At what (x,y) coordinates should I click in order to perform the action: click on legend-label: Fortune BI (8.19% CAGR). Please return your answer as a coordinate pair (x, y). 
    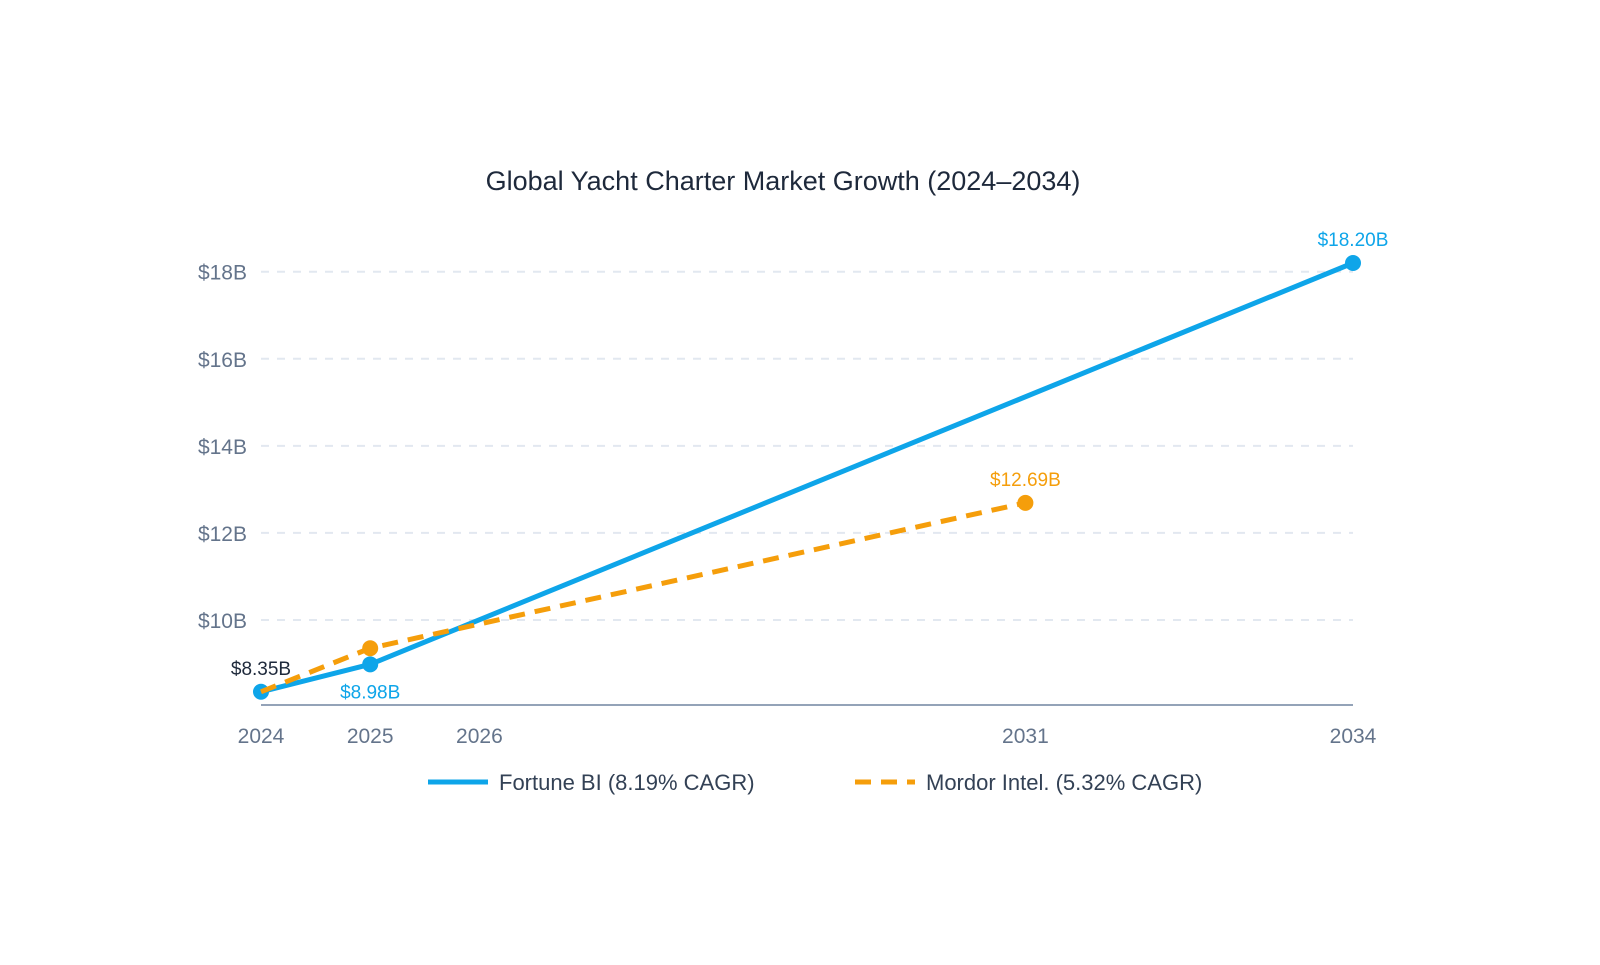
    Looking at the image, I should click on (627, 782).